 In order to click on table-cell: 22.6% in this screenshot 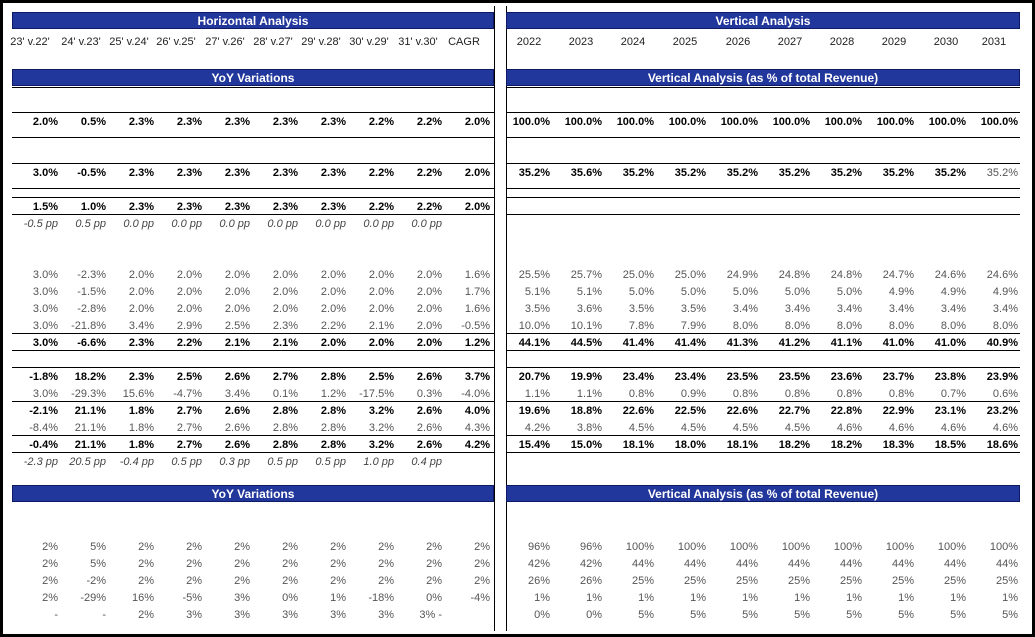, I will do `click(742, 411)`.